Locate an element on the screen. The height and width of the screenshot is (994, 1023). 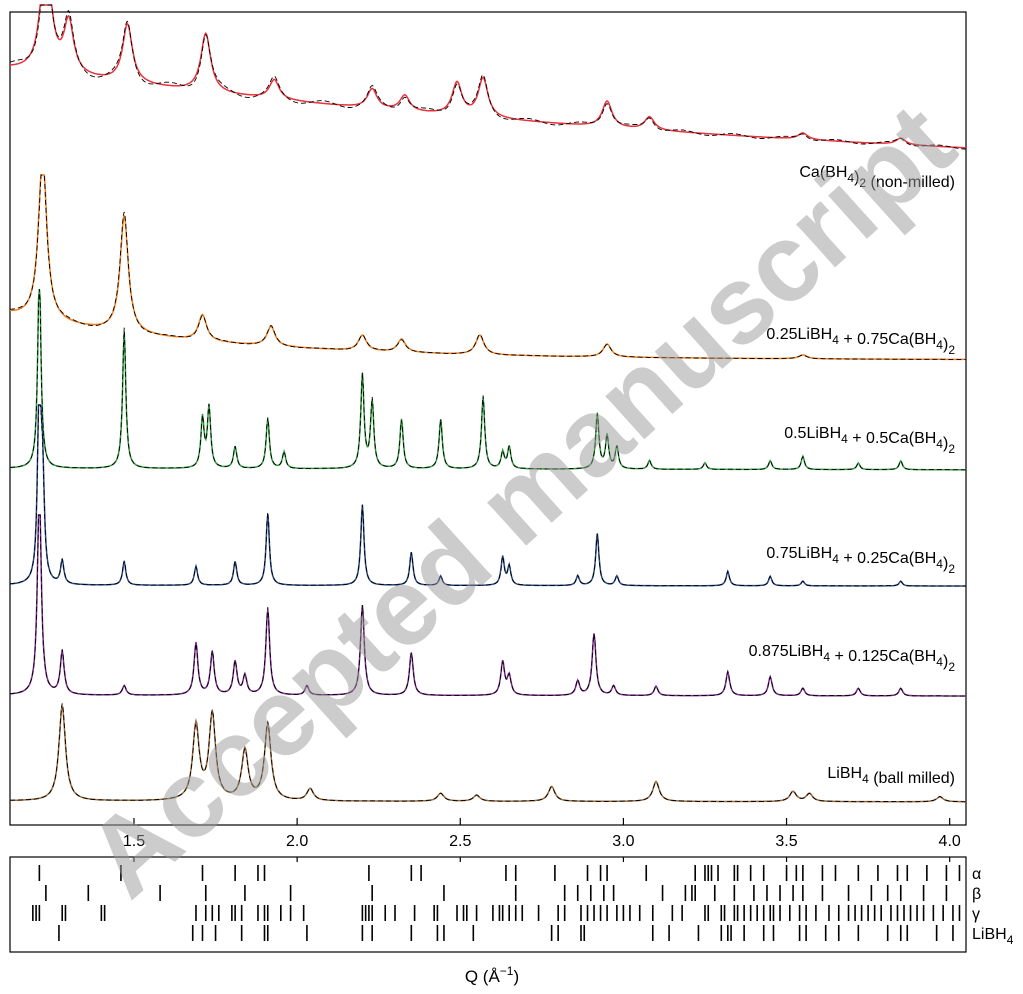
series-label: 0.75LiBH4 + 0.25Ca(BH4)2 is located at coordinates (860, 560).